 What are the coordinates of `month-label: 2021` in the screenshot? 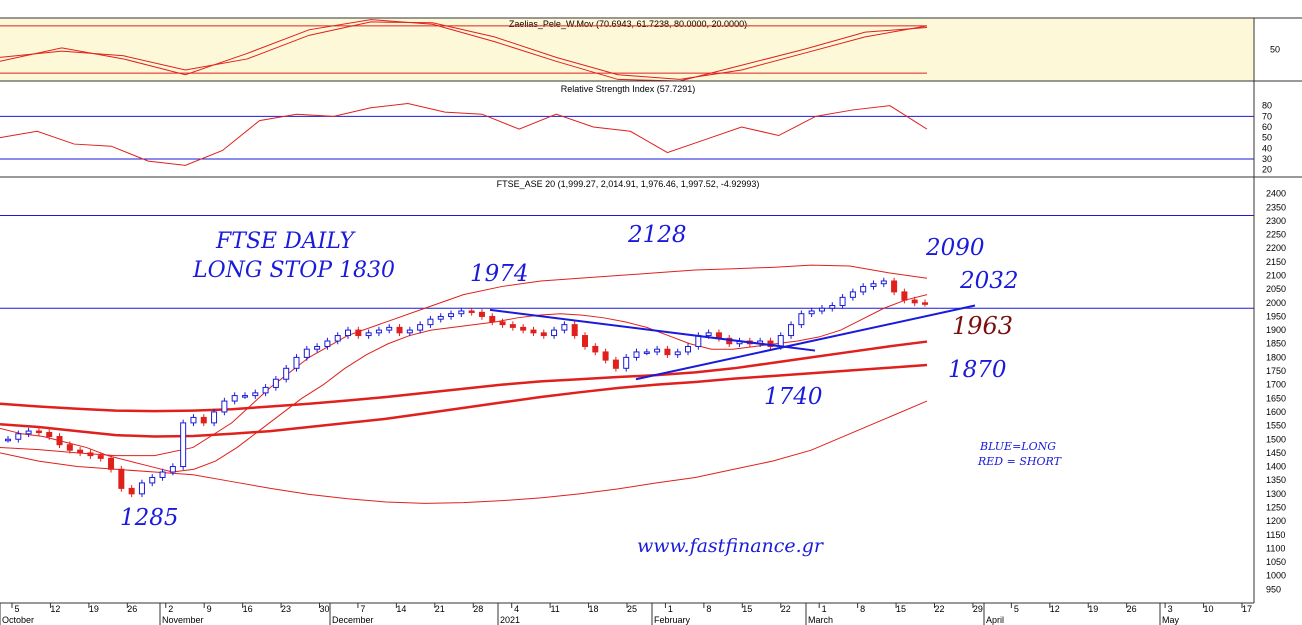 It's located at (510, 620).